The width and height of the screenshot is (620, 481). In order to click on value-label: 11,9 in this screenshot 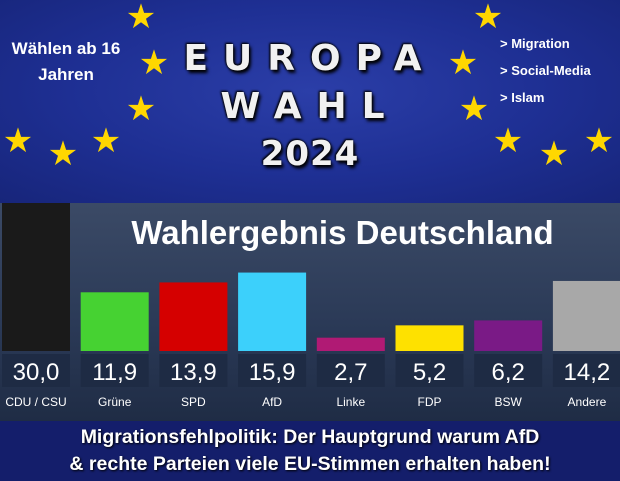, I will do `click(114, 372)`.